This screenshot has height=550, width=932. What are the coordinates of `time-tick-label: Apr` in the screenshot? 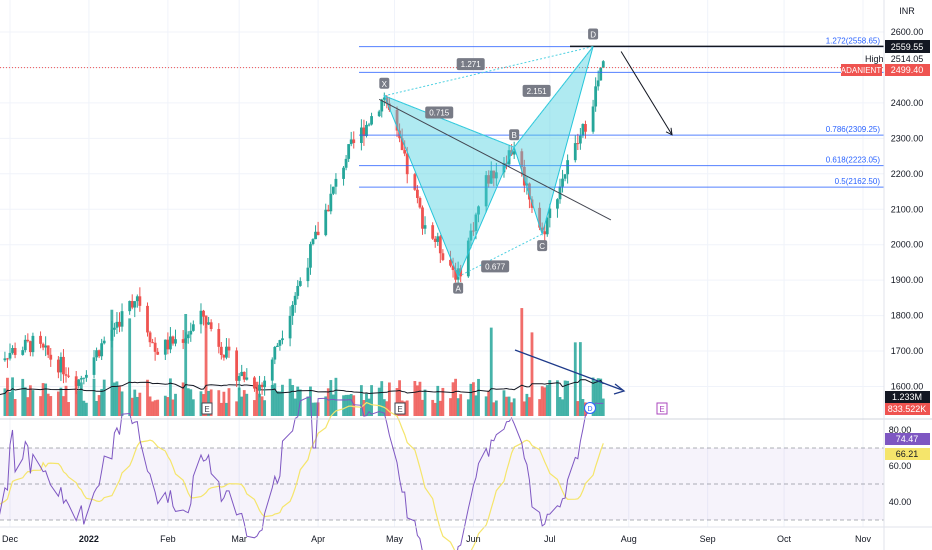 It's located at (318, 539).